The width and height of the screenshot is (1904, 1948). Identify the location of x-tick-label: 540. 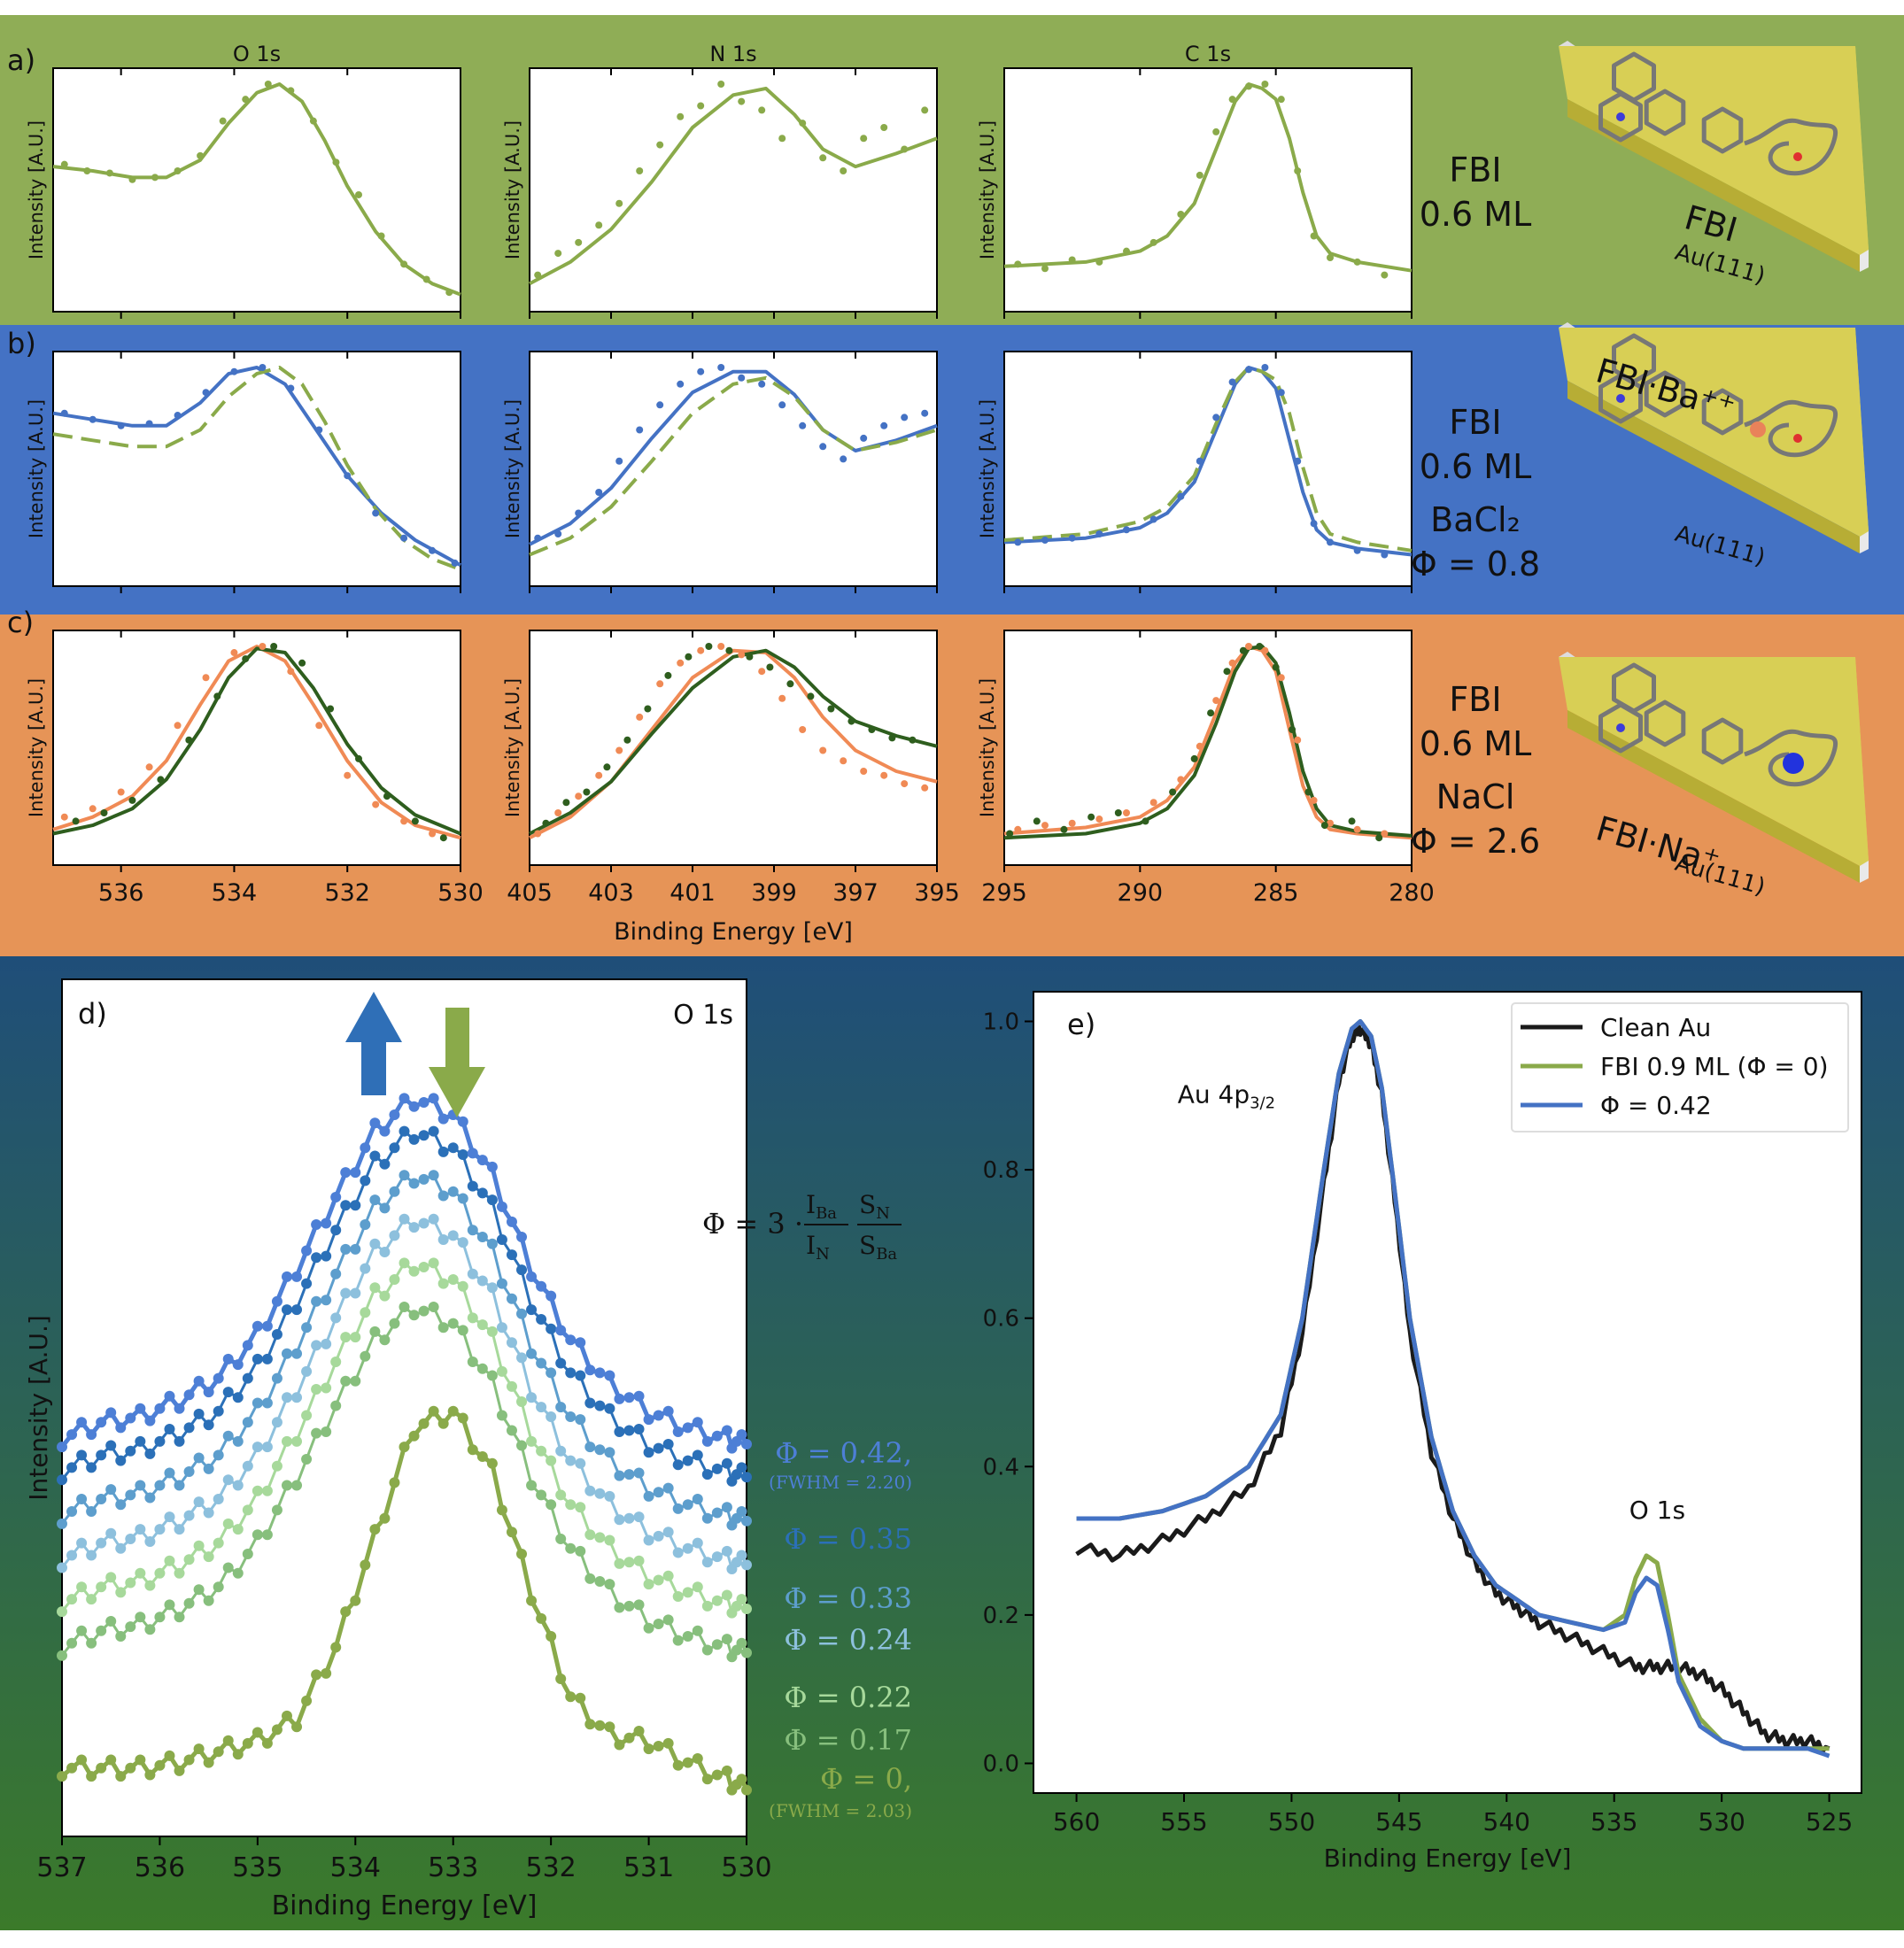
(1506, 1821).